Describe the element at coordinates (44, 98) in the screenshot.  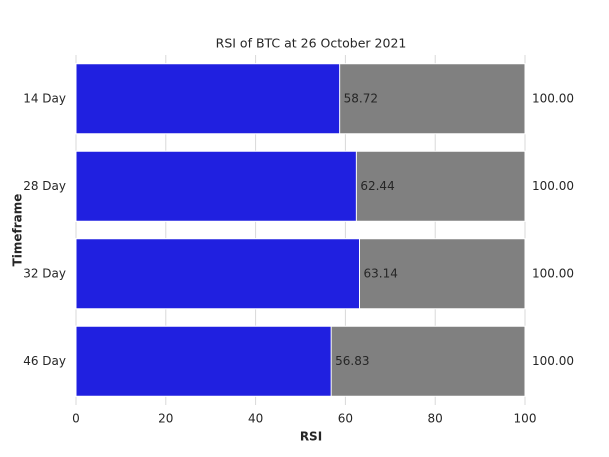
I see `y-tick-label: 14 Day` at that location.